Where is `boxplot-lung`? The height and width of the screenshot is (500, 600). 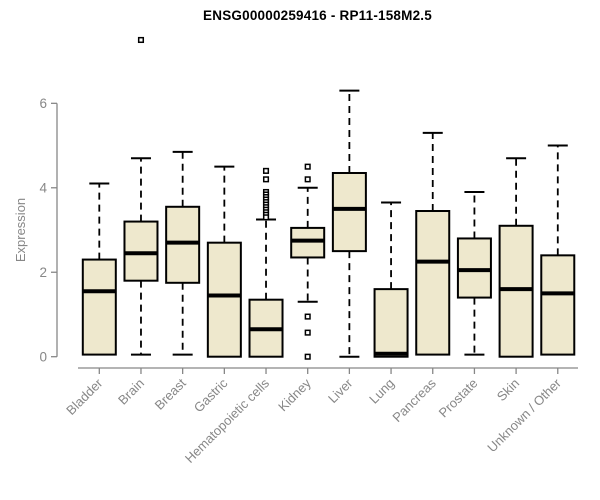
boxplot-lung is located at coordinates (391, 279).